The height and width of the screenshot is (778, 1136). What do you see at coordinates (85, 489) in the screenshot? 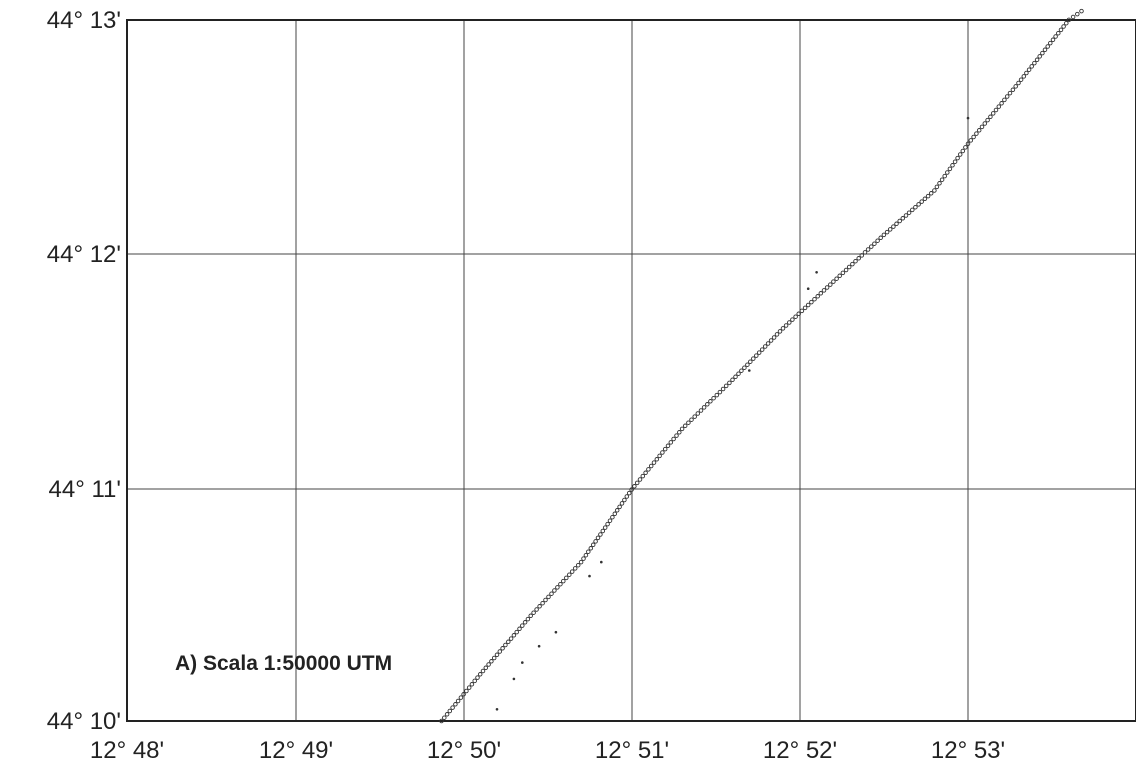
I see `latitude-tick-label: 44° 11'` at bounding box center [85, 489].